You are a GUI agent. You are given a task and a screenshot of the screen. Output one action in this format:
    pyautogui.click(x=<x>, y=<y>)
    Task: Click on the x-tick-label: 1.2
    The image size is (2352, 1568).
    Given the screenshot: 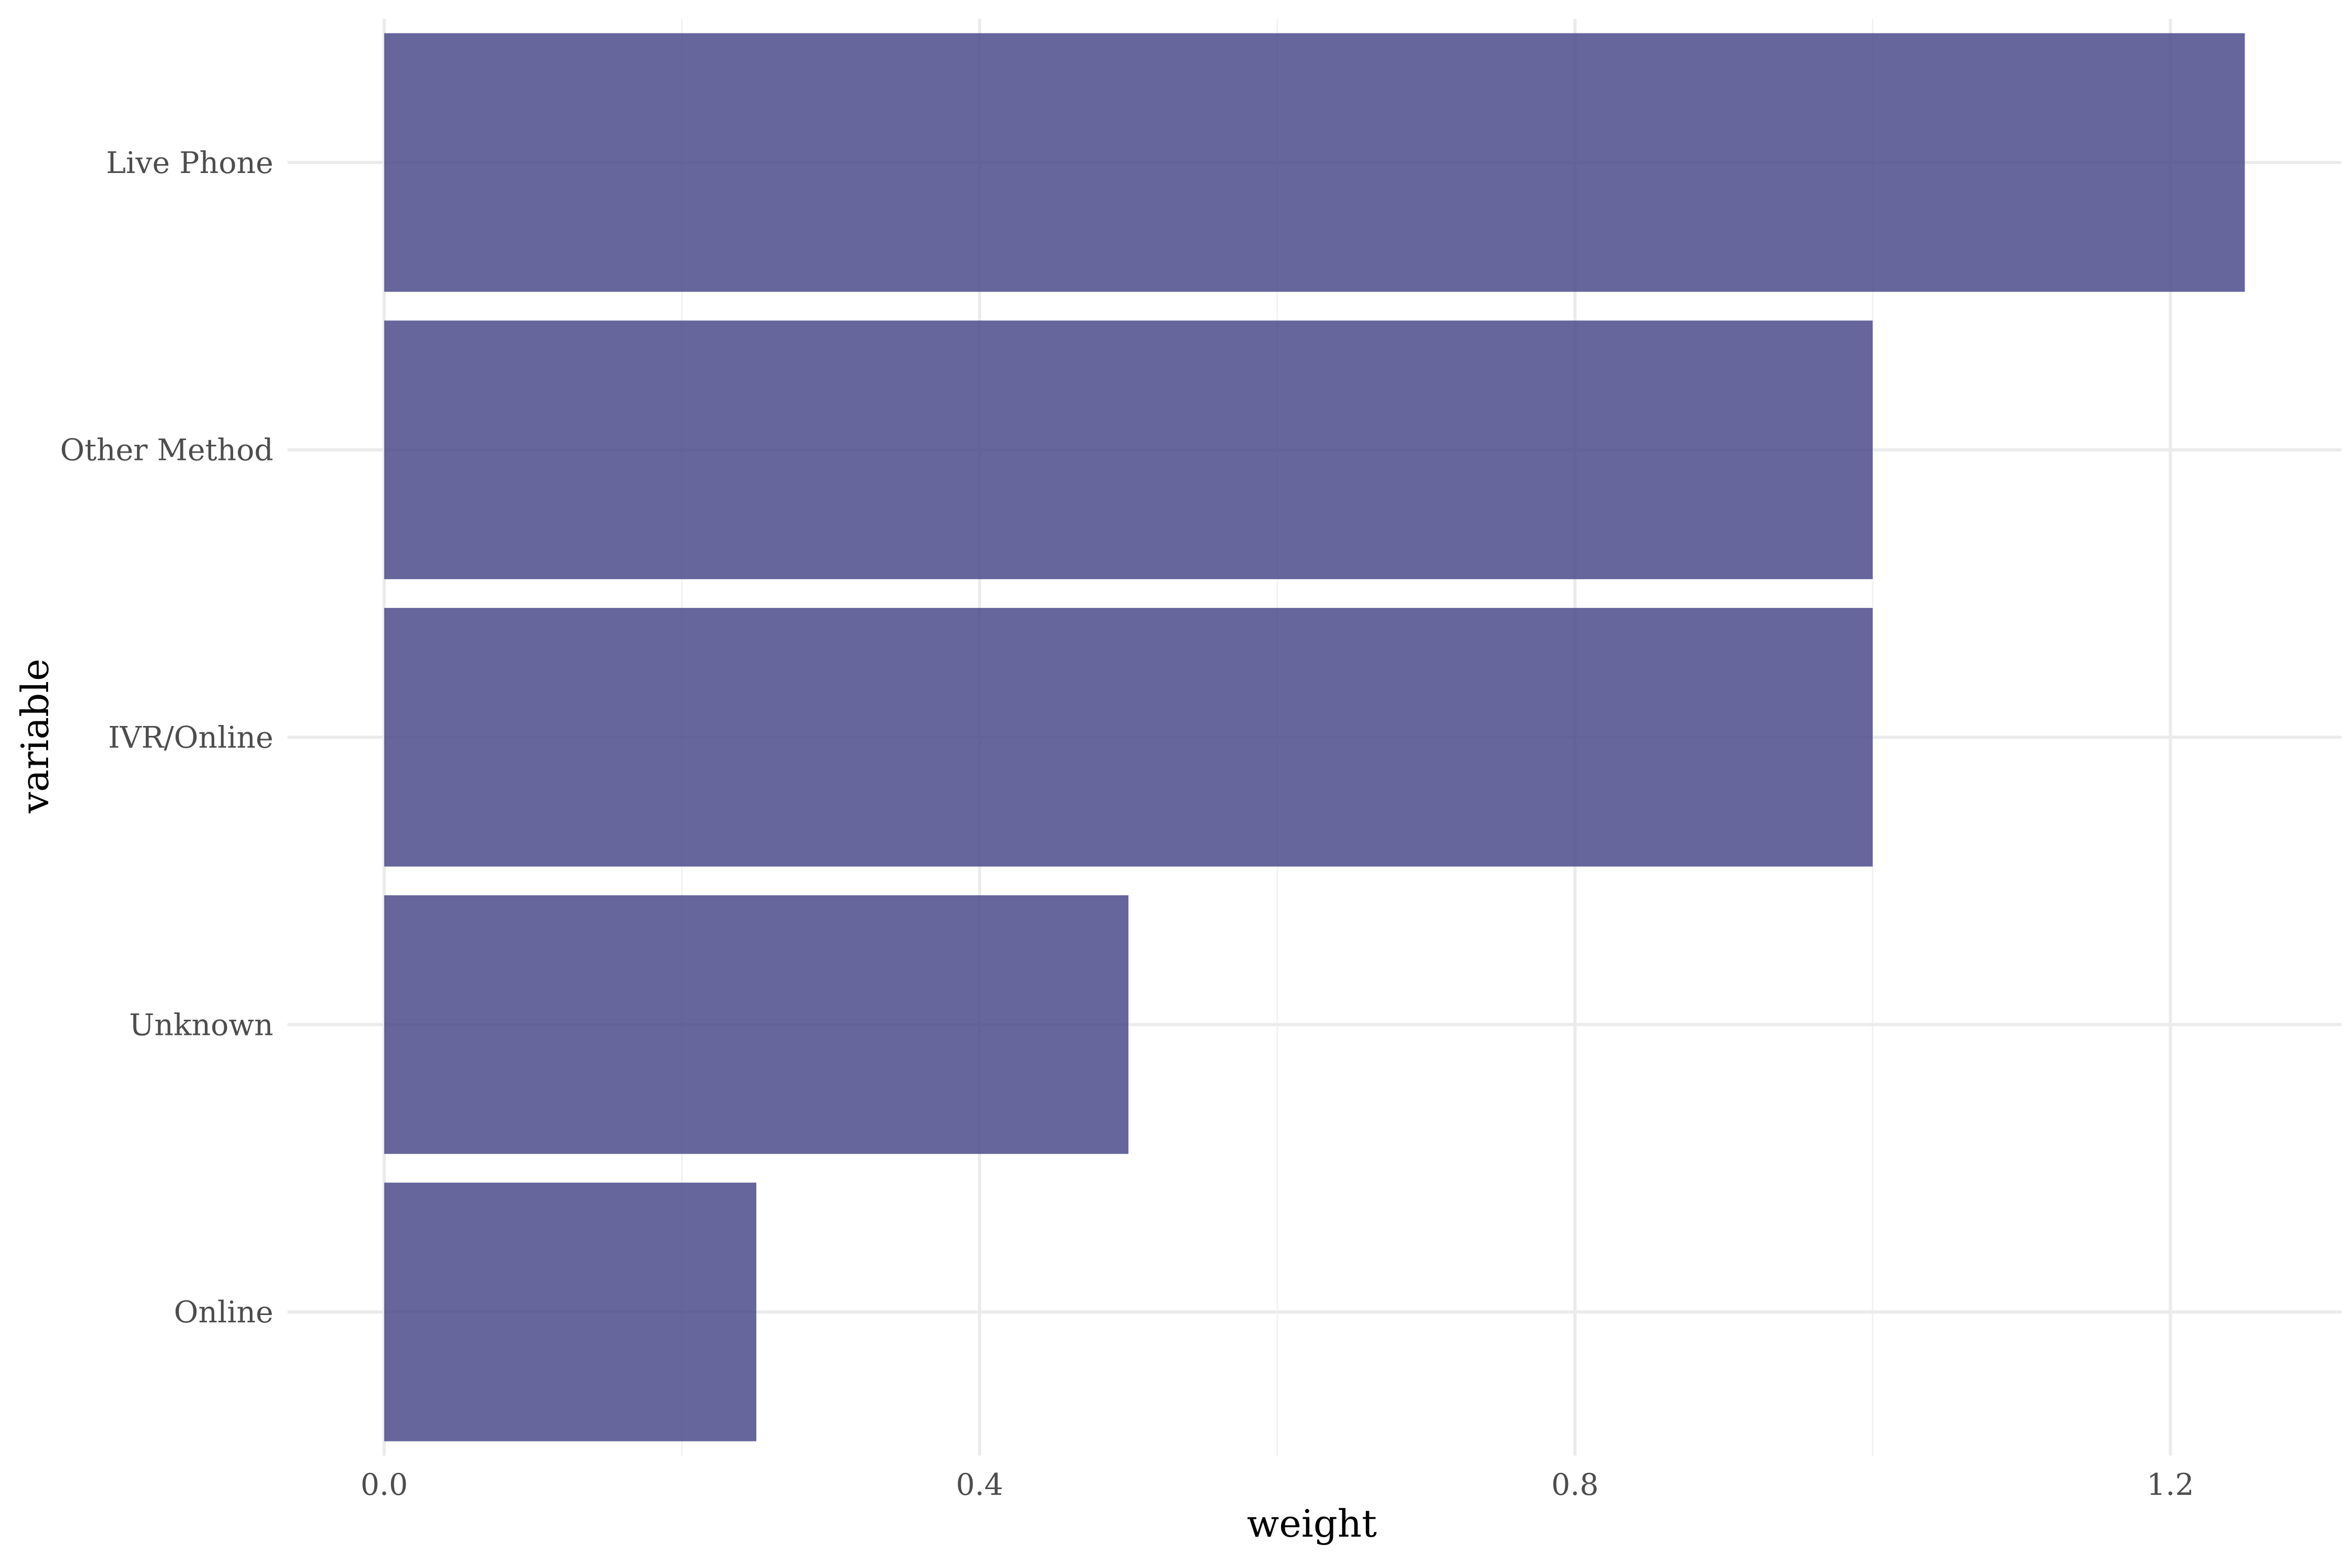 What is the action you would take?
    pyautogui.click(x=2170, y=1485)
    